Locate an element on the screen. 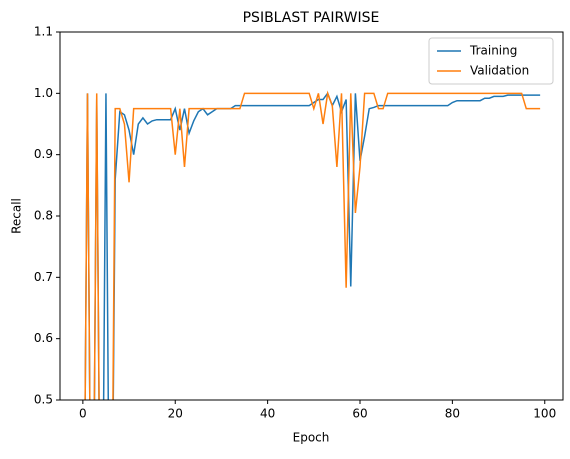 The image size is (570, 459). legend-box is located at coordinates (491, 61).